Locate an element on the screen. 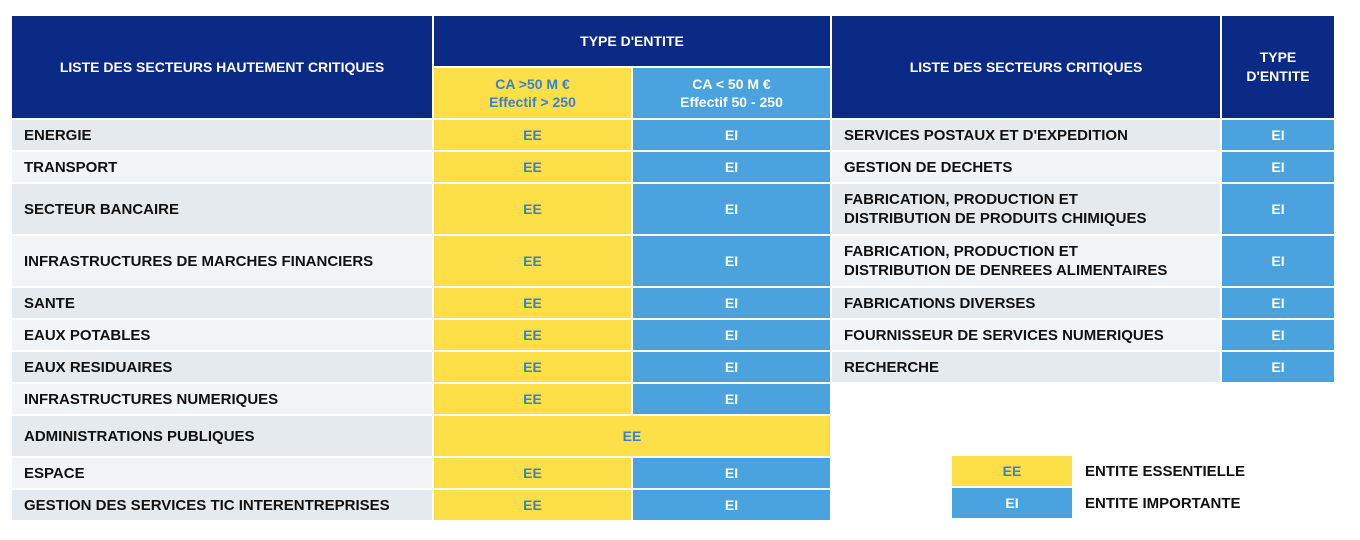  left-sectors-header: LISTE DES SECTEURS HAUTEMENT CRITIQUES is located at coordinates (222, 67).